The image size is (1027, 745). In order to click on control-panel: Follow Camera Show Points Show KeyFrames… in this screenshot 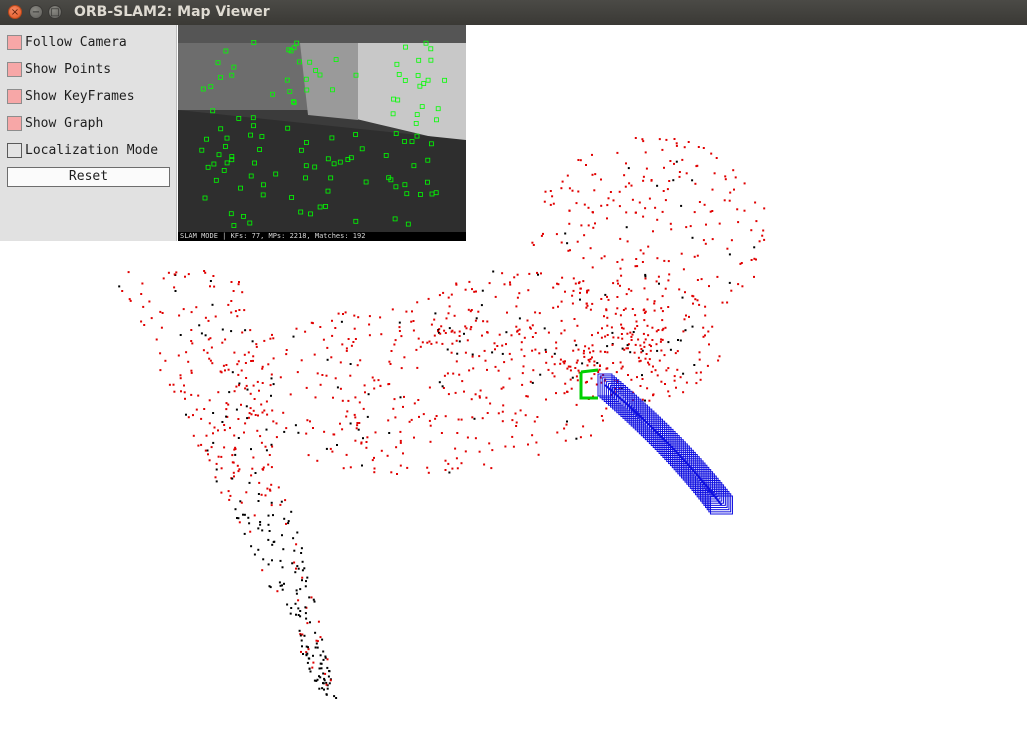, I will do `click(88, 133)`.